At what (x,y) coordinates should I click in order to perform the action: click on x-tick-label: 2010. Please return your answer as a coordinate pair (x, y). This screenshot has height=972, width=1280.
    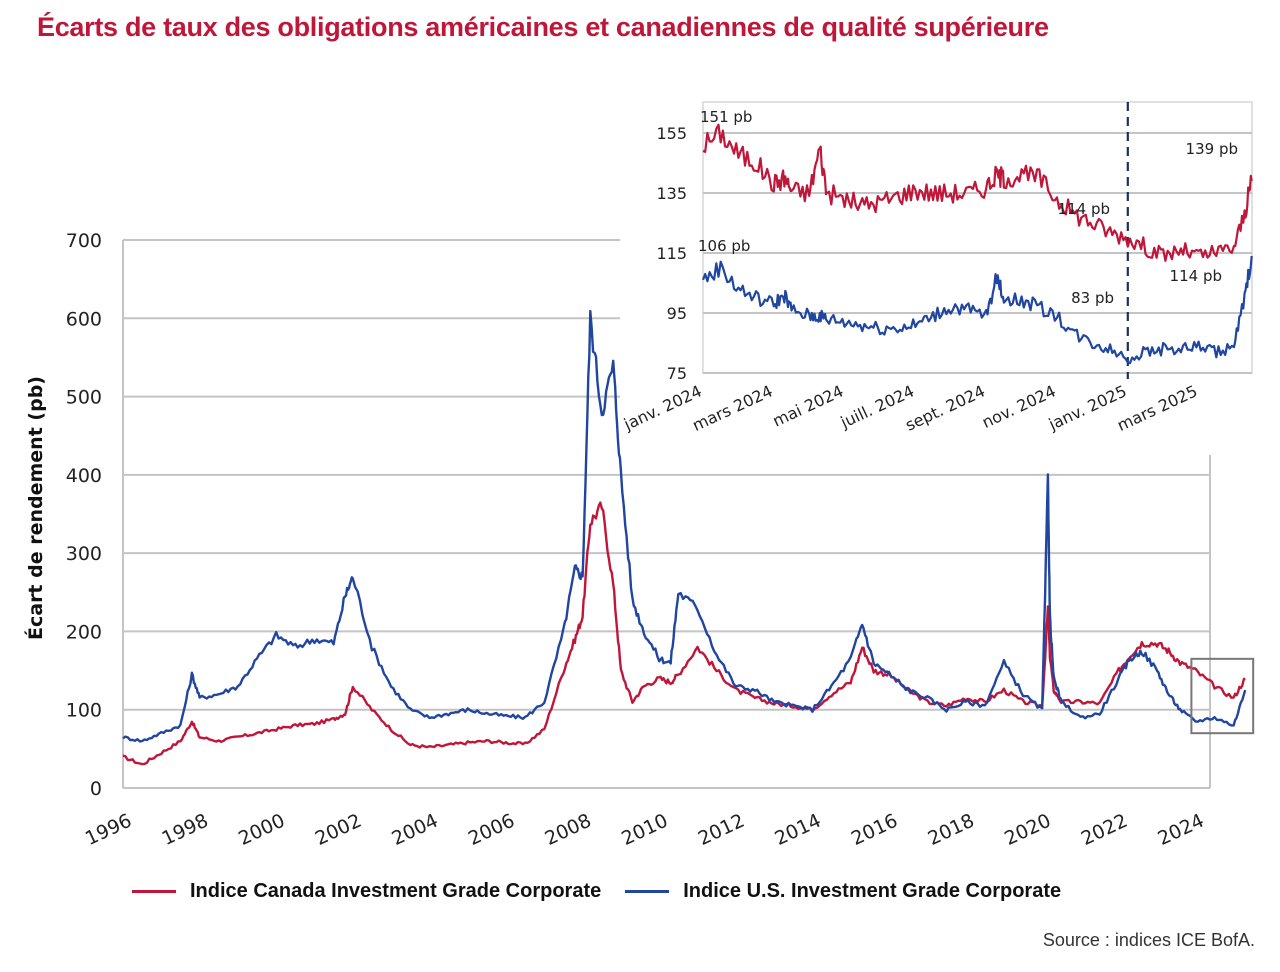
    Looking at the image, I should click on (644, 830).